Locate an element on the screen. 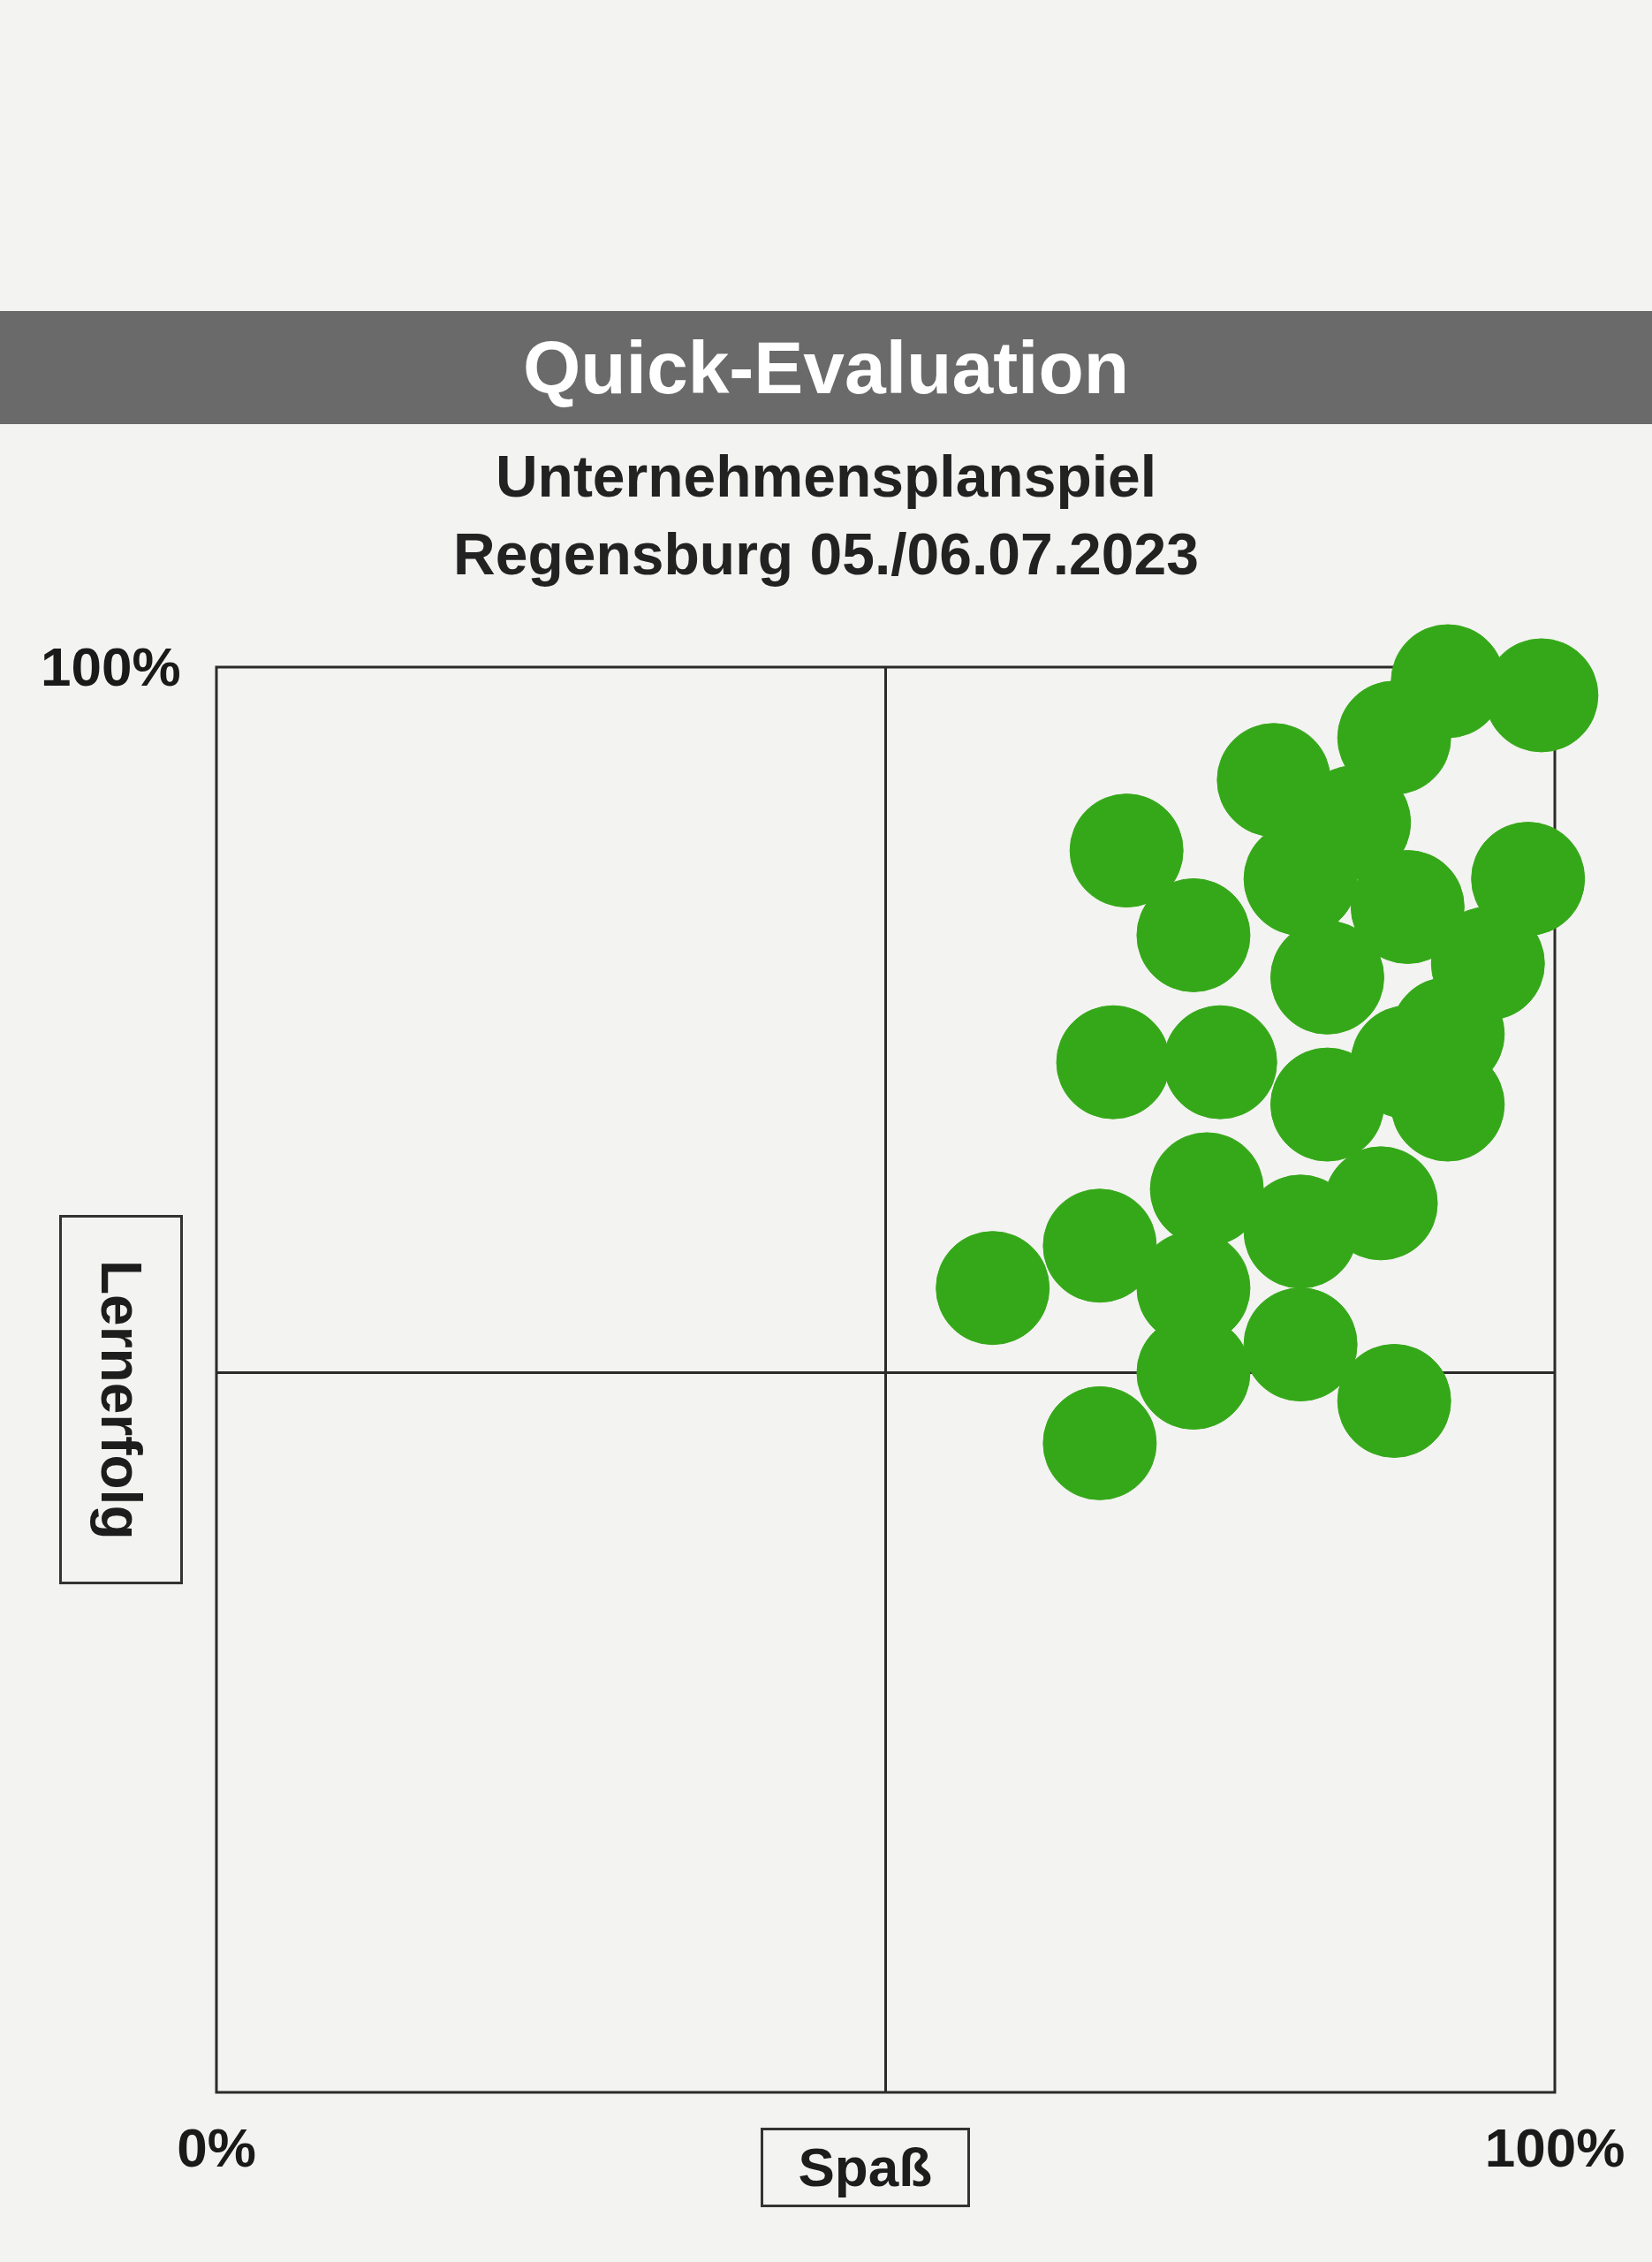 This screenshot has height=2262, width=1652. chart-title: Quick-Evaluation is located at coordinates (826, 367).